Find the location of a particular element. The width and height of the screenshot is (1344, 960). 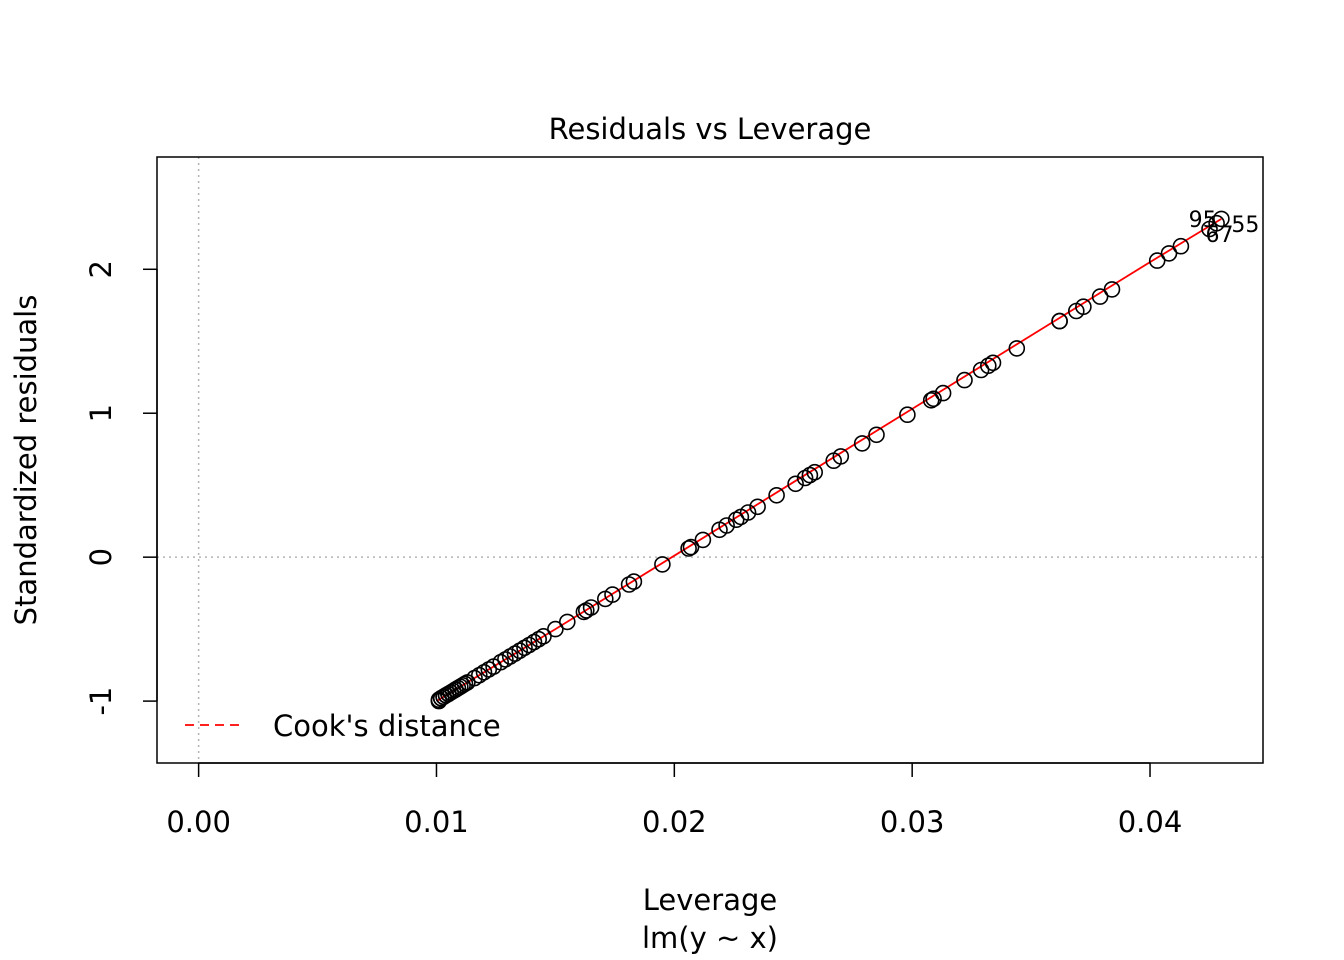

x-tick-label: 0.01 is located at coordinates (436, 822).